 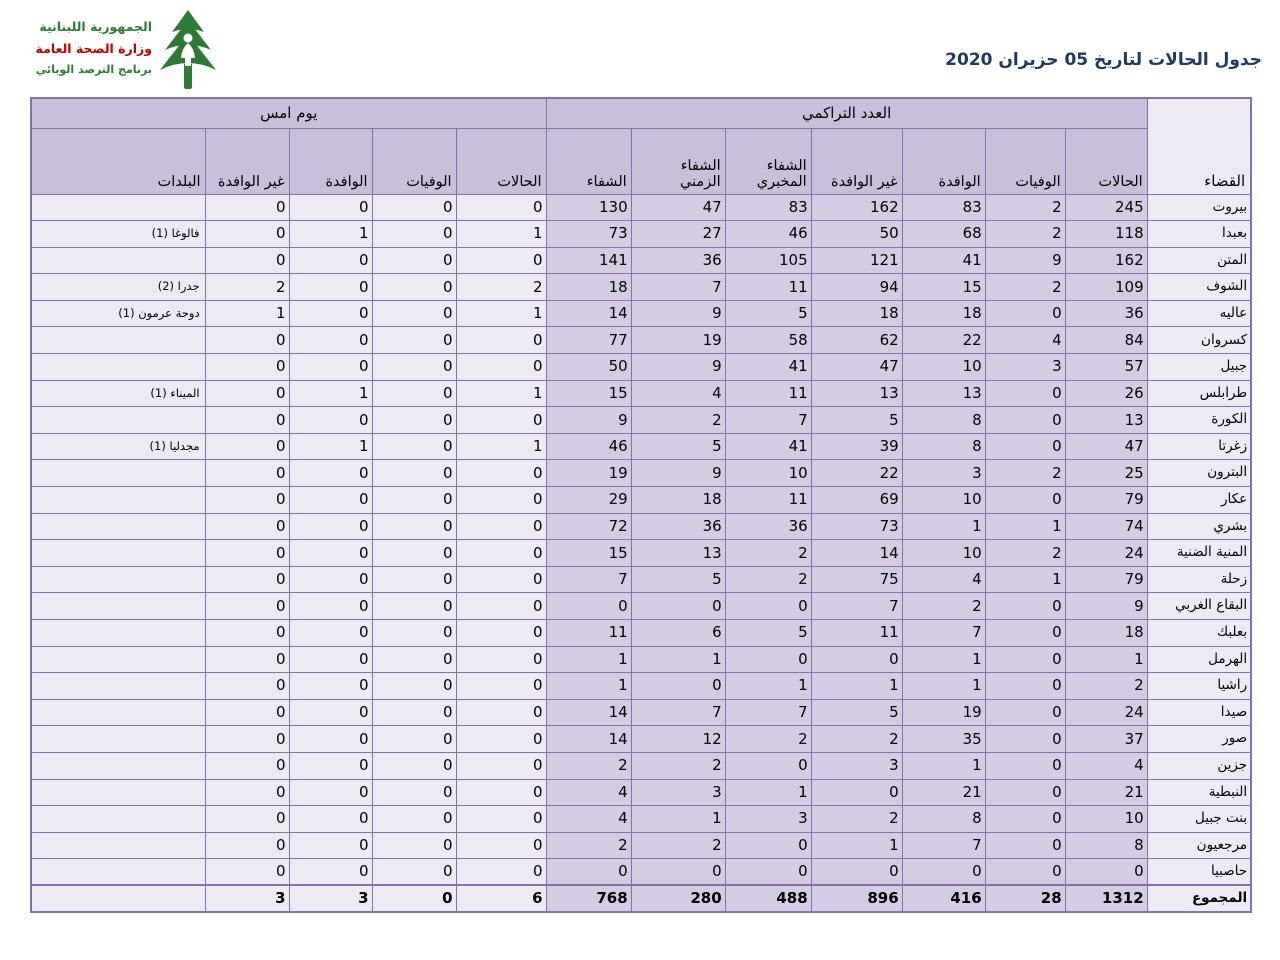 What do you see at coordinates (588, 500) in the screenshot?
I see `cumulative-value-7: 29` at bounding box center [588, 500].